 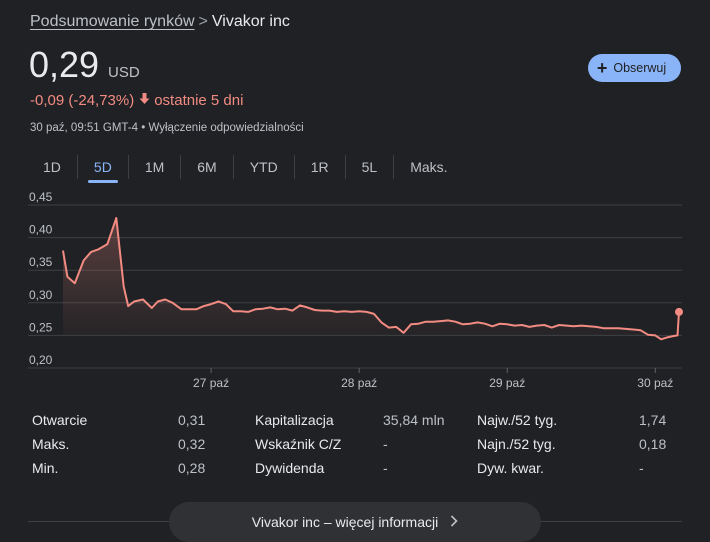 What do you see at coordinates (118, 444) in the screenshot?
I see `stat-high: Maks. 0,32` at bounding box center [118, 444].